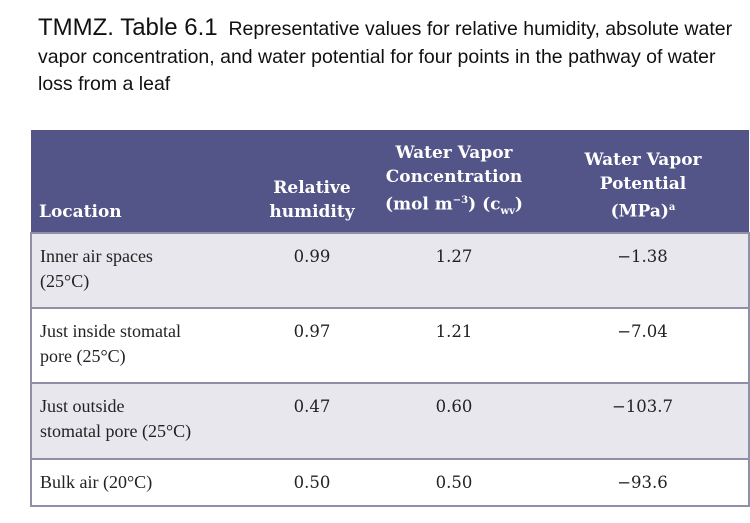 Image resolution: width=750 pixels, height=523 pixels. What do you see at coordinates (142, 420) in the screenshot?
I see `cell-location: Just outside stomatal pore (25°C)` at bounding box center [142, 420].